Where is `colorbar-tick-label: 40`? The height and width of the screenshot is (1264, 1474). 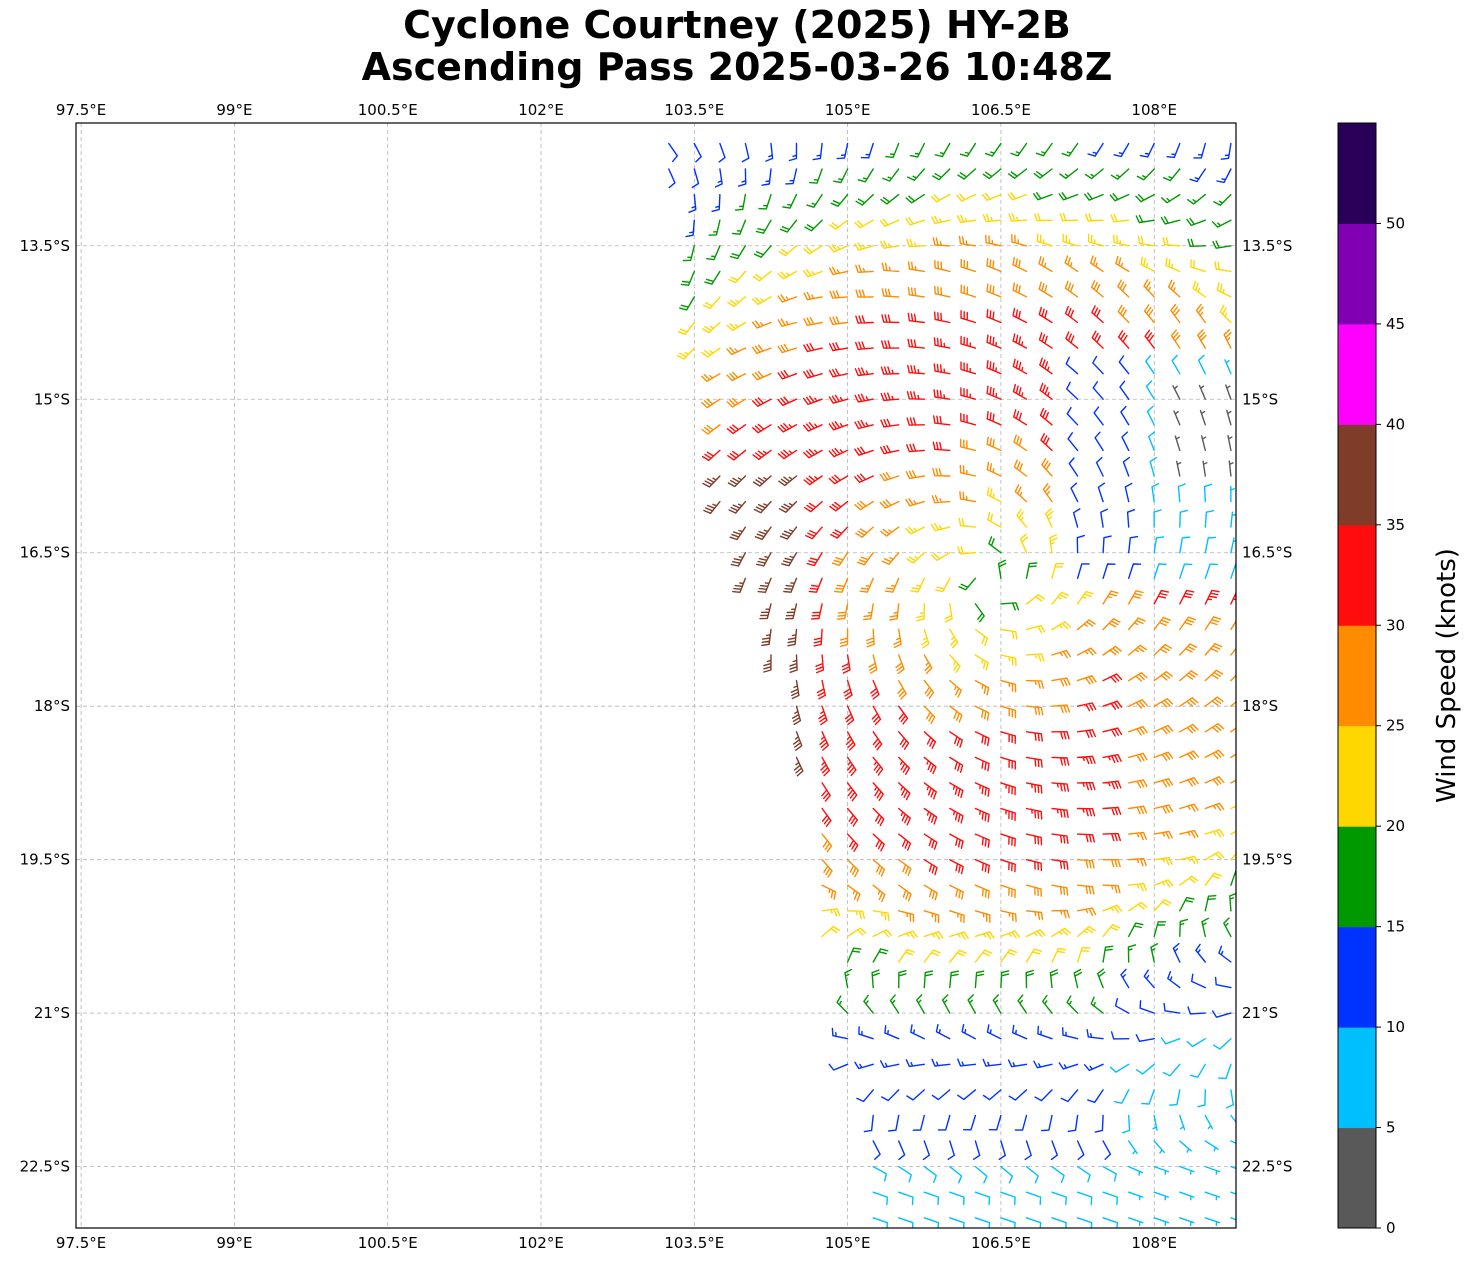
colorbar-tick-label: 40 is located at coordinates (1395, 424).